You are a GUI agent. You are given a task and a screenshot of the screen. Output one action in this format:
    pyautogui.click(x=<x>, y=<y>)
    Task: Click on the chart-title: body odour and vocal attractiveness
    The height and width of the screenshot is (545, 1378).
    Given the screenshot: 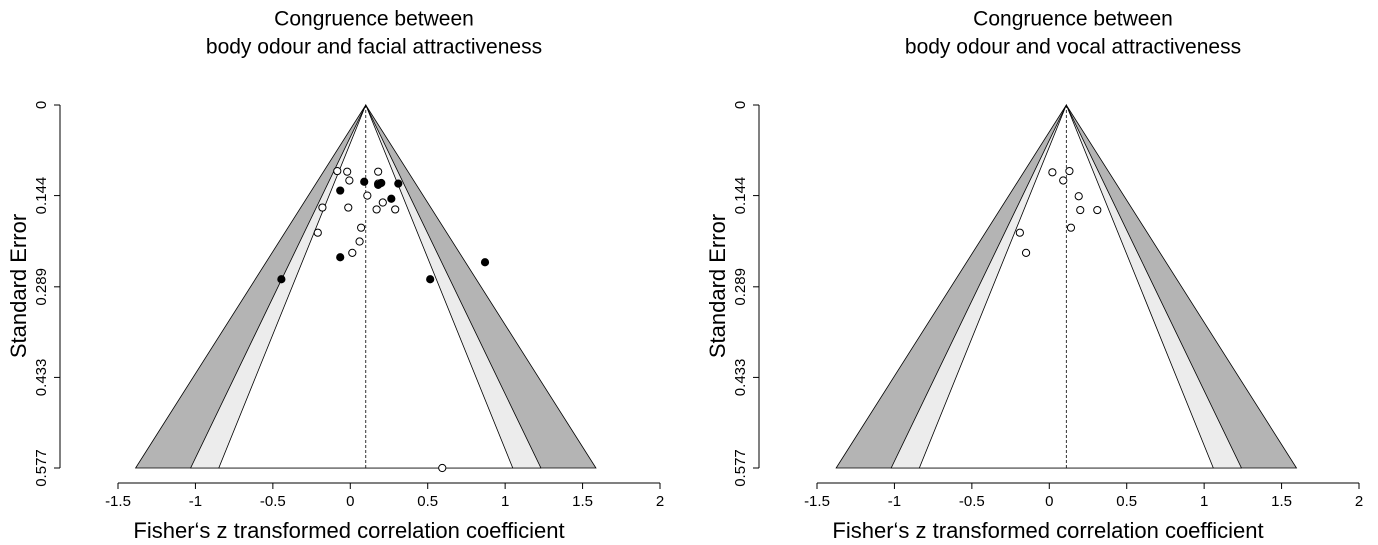 What is the action you would take?
    pyautogui.click(x=1073, y=47)
    